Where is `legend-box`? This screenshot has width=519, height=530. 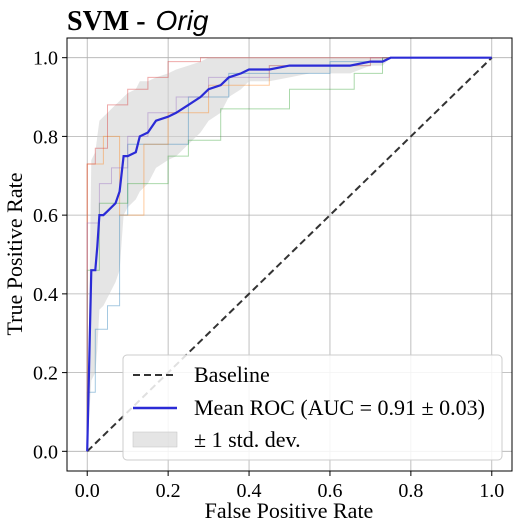
legend-box is located at coordinates (312, 407).